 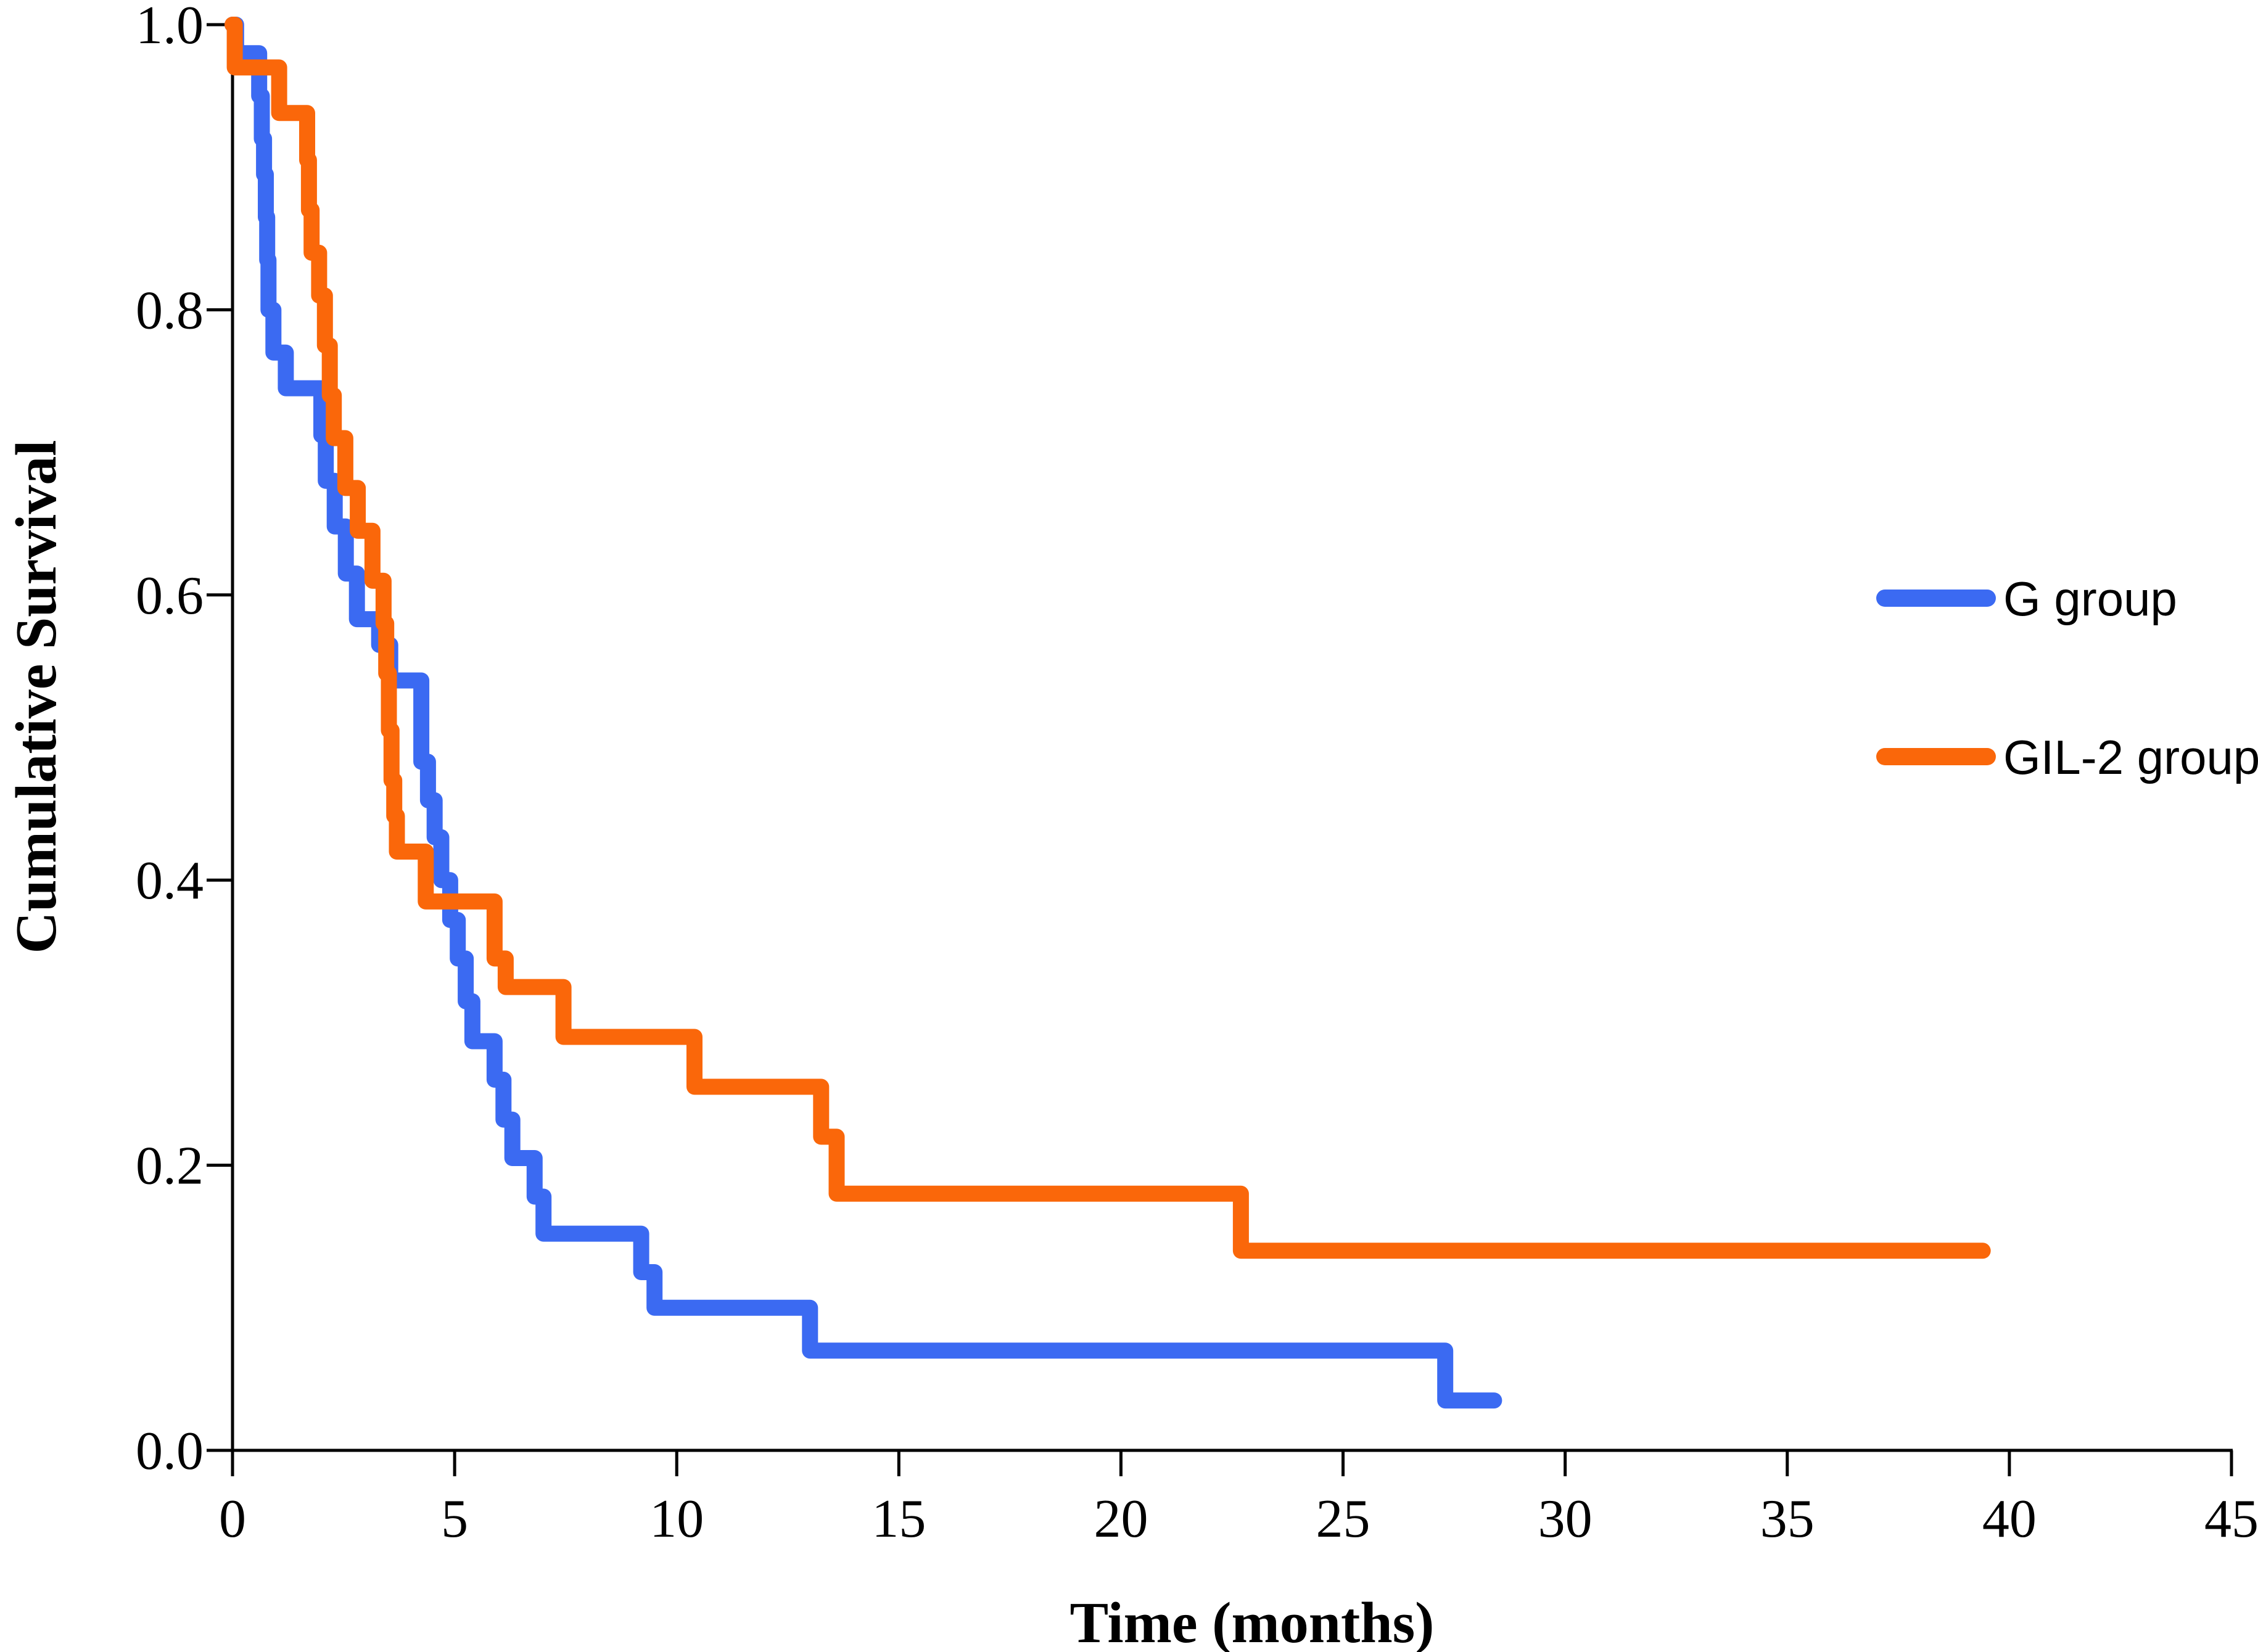 What do you see at coordinates (1121, 1519) in the screenshot?
I see `x-tick-label: 20` at bounding box center [1121, 1519].